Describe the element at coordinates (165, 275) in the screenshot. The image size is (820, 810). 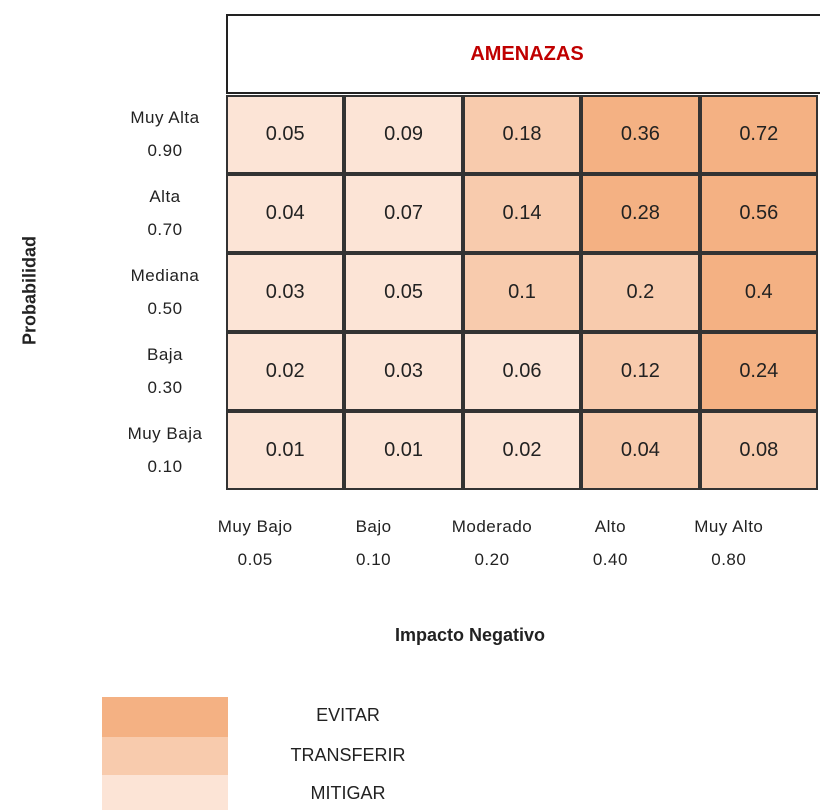
I see `row-name: Mediana` at that location.